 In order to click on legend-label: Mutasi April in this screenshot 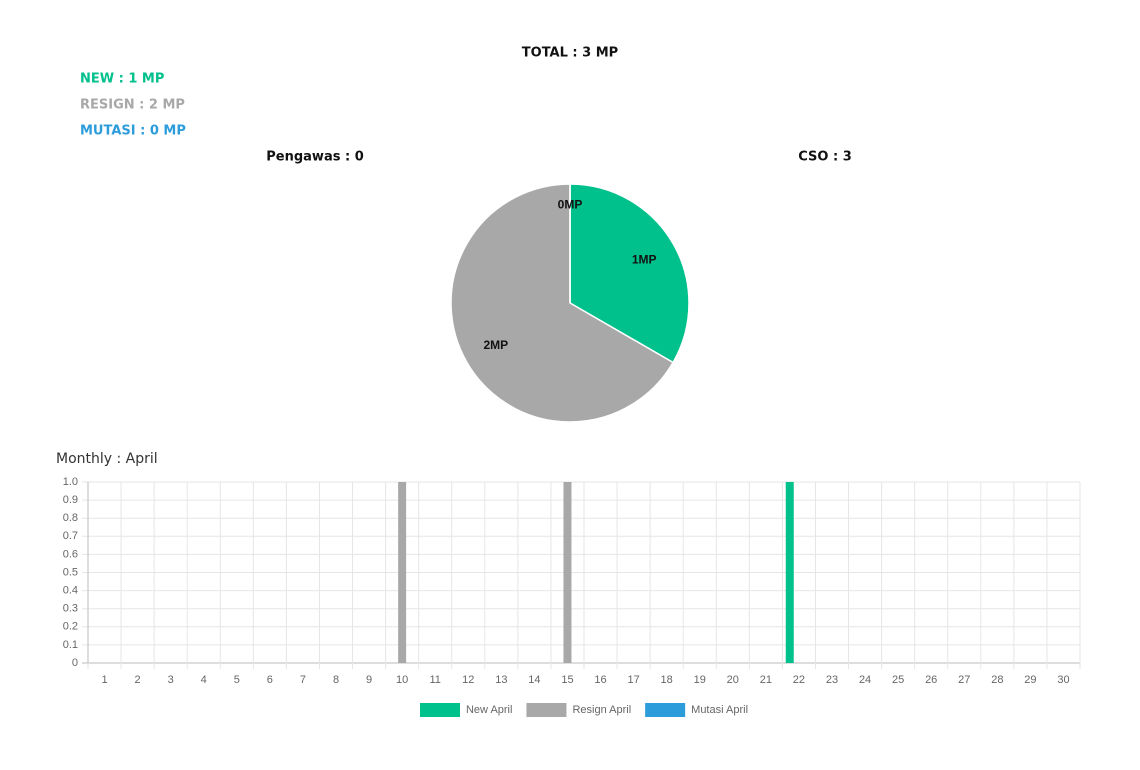, I will do `click(719, 710)`.